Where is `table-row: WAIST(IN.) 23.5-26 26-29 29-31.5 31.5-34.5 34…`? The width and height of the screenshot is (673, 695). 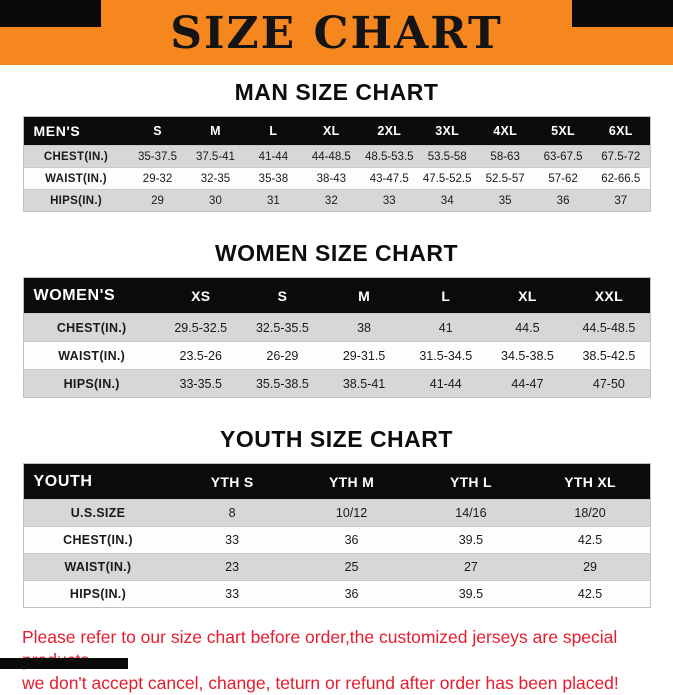
table-row: WAIST(IN.) 23.5-26 26-29 29-31.5 31.5-34.5 34… is located at coordinates (336, 355).